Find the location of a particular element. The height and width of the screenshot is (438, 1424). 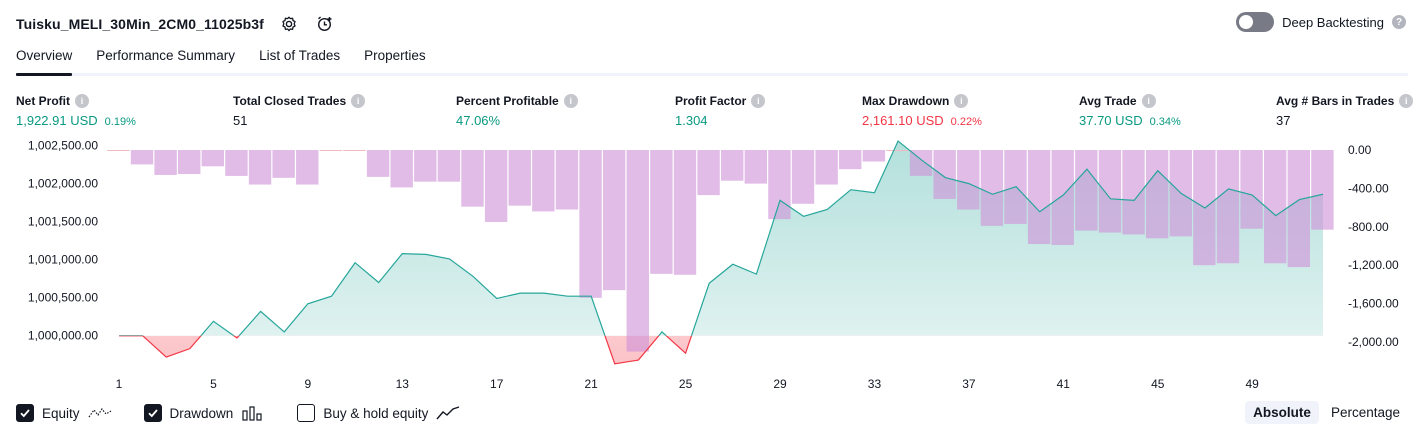

metric-value: 37 is located at coordinates (1283, 120).